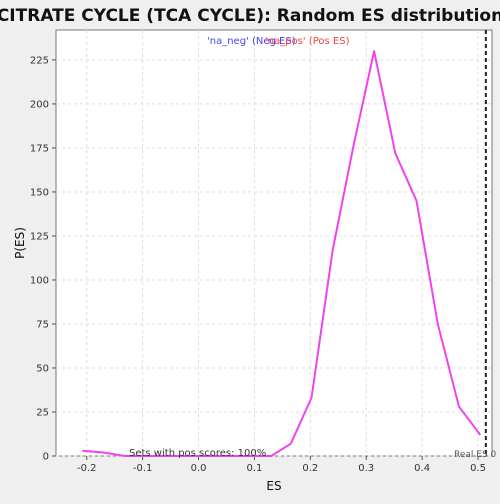 The height and width of the screenshot is (504, 500). I want to click on x-tick-label: 0.2, so click(310, 468).